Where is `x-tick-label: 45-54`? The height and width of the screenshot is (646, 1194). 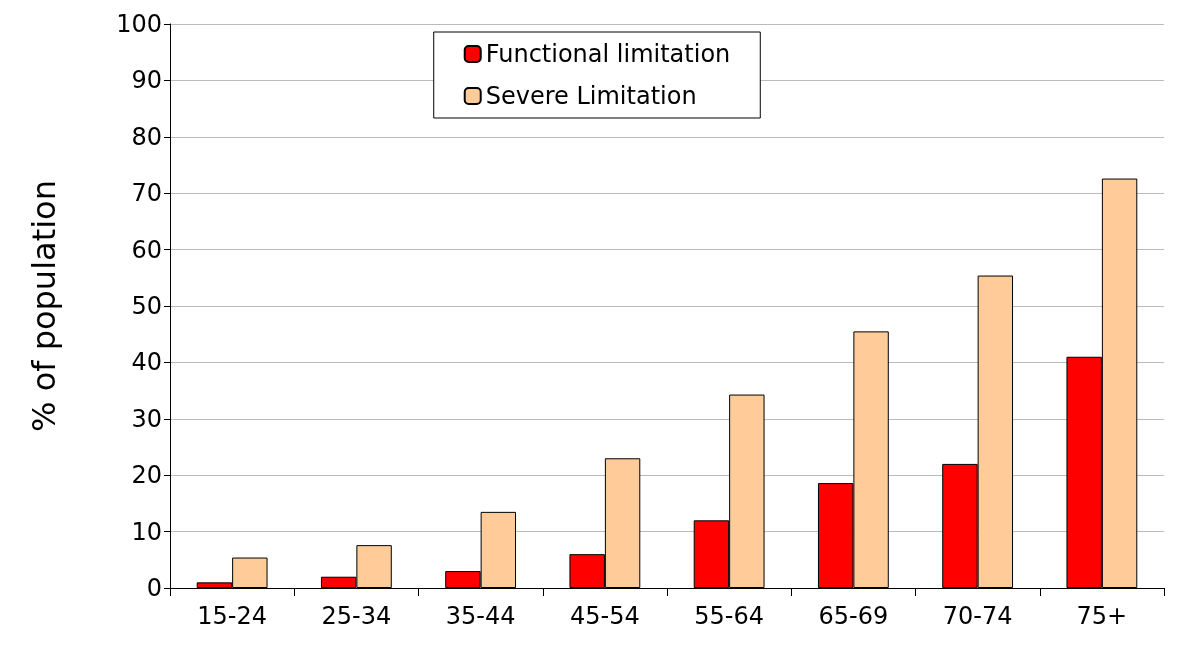
x-tick-label: 45-54 is located at coordinates (605, 616).